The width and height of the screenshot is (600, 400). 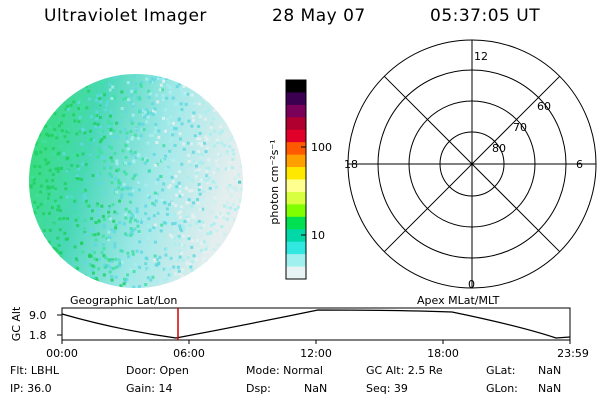 I want to click on door-info: Door: Open, so click(x=157, y=370).